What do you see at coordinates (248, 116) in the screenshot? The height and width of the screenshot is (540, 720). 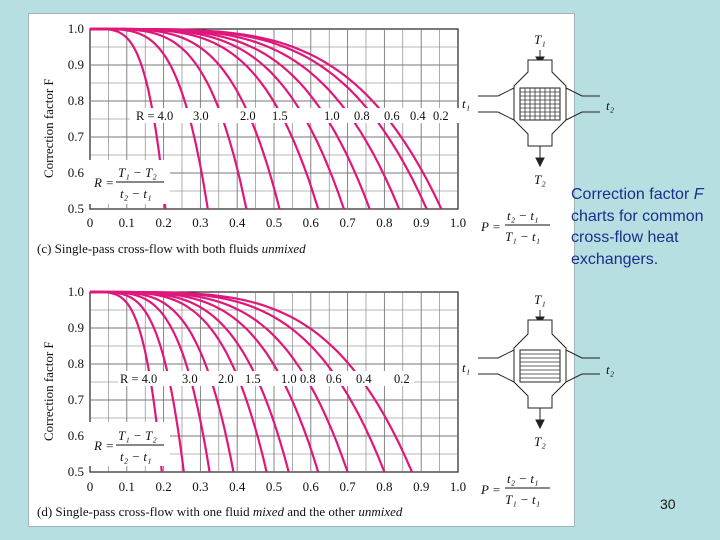 I see `chart-c-series-label: 2.0` at bounding box center [248, 116].